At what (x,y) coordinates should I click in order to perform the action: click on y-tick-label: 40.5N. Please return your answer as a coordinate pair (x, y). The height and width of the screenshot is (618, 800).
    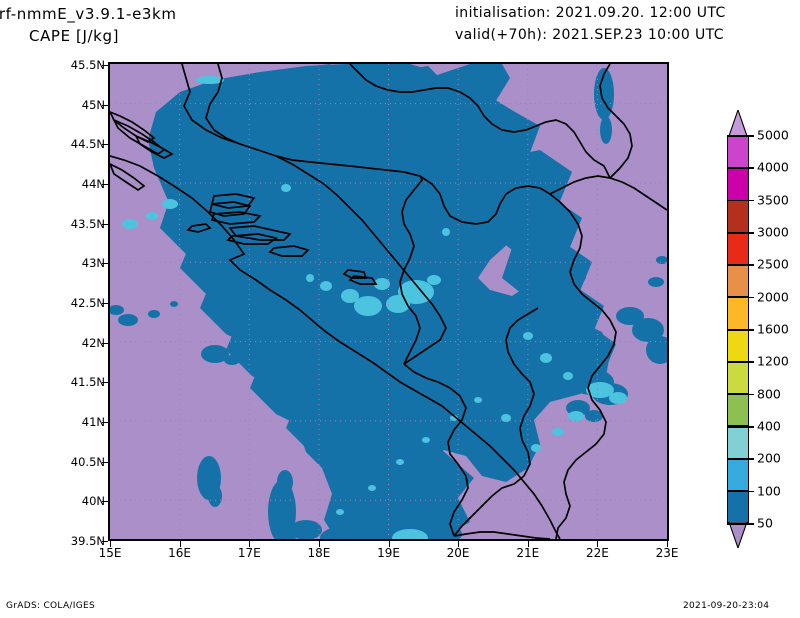
    Looking at the image, I should click on (87, 461).